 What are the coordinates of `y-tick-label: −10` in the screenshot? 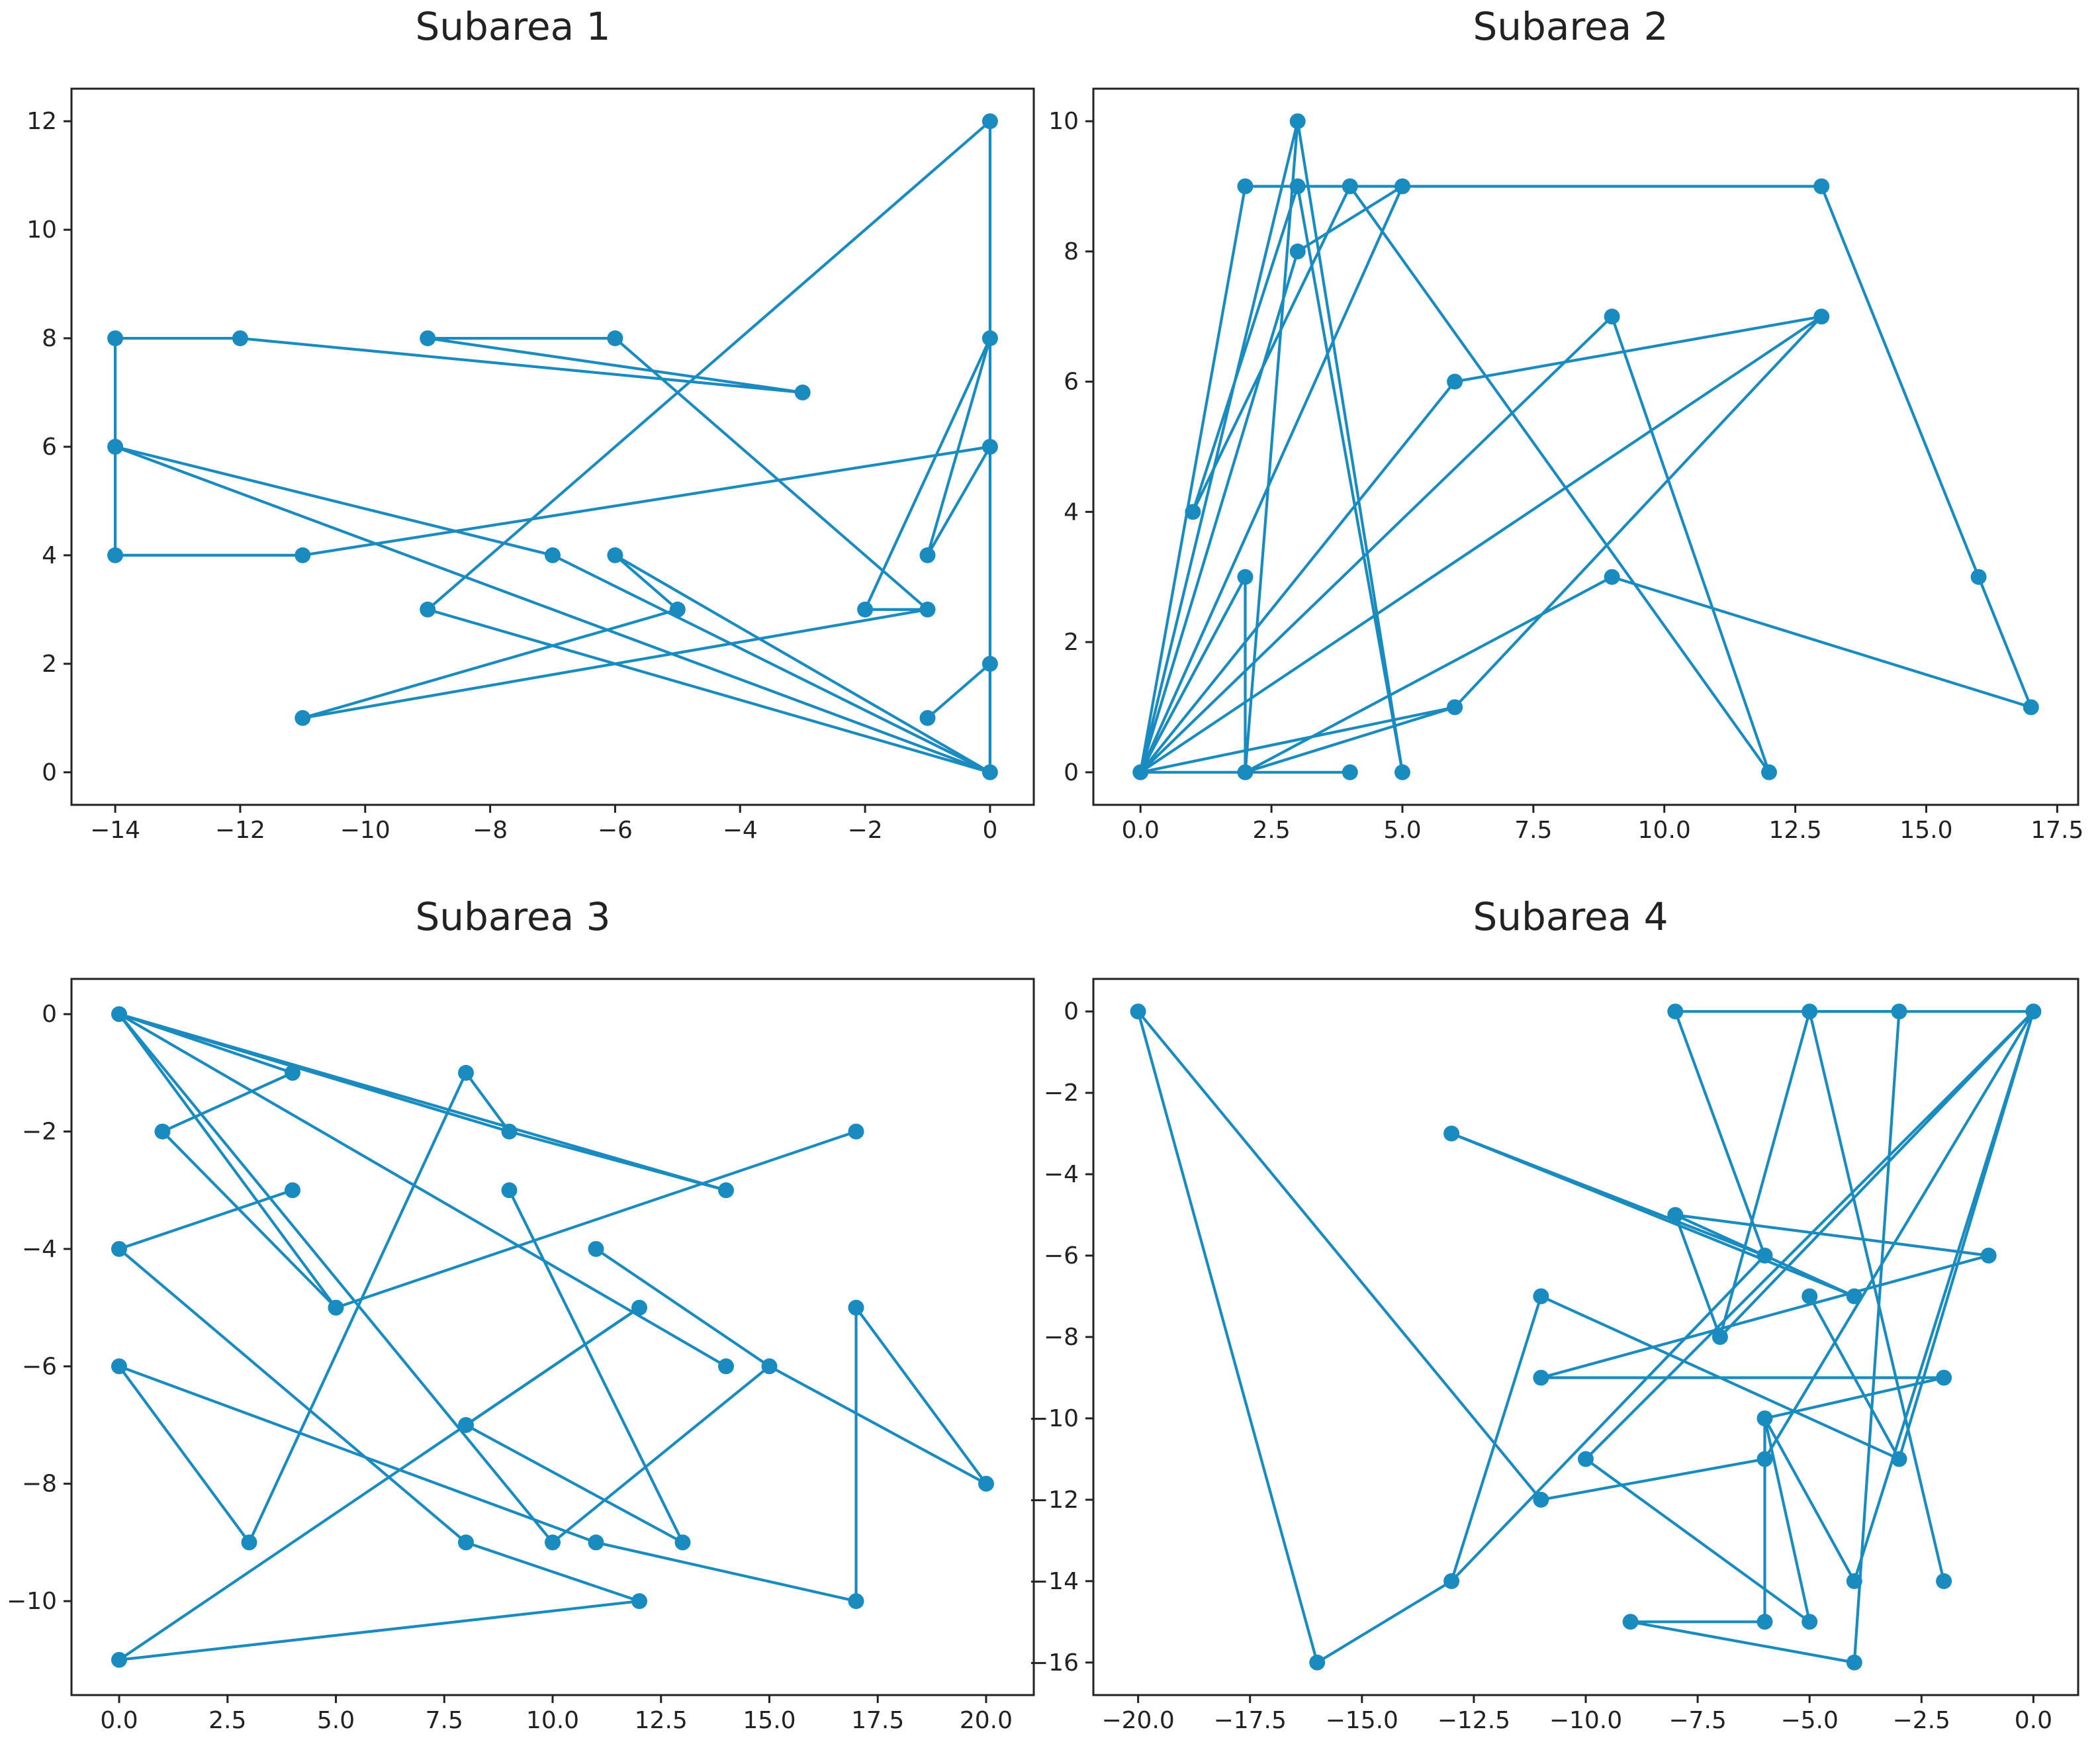 It's located at (1053, 1418).